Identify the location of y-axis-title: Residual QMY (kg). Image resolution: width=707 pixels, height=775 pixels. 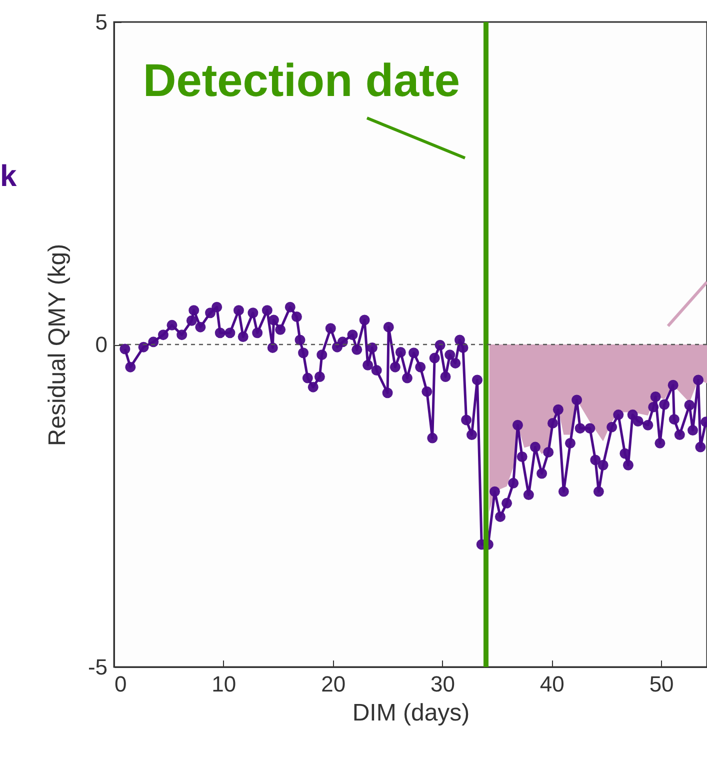
(57, 345).